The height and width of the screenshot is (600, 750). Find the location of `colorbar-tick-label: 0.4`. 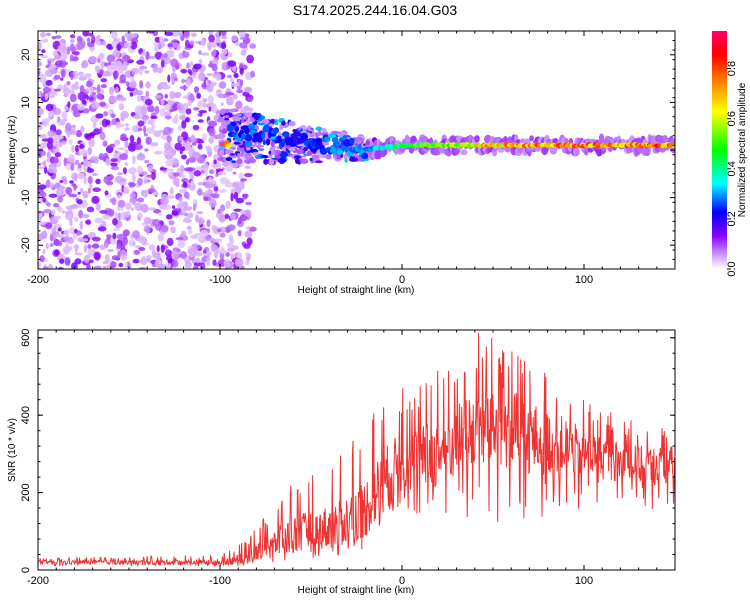

colorbar-tick-label: 0.4 is located at coordinates (732, 168).